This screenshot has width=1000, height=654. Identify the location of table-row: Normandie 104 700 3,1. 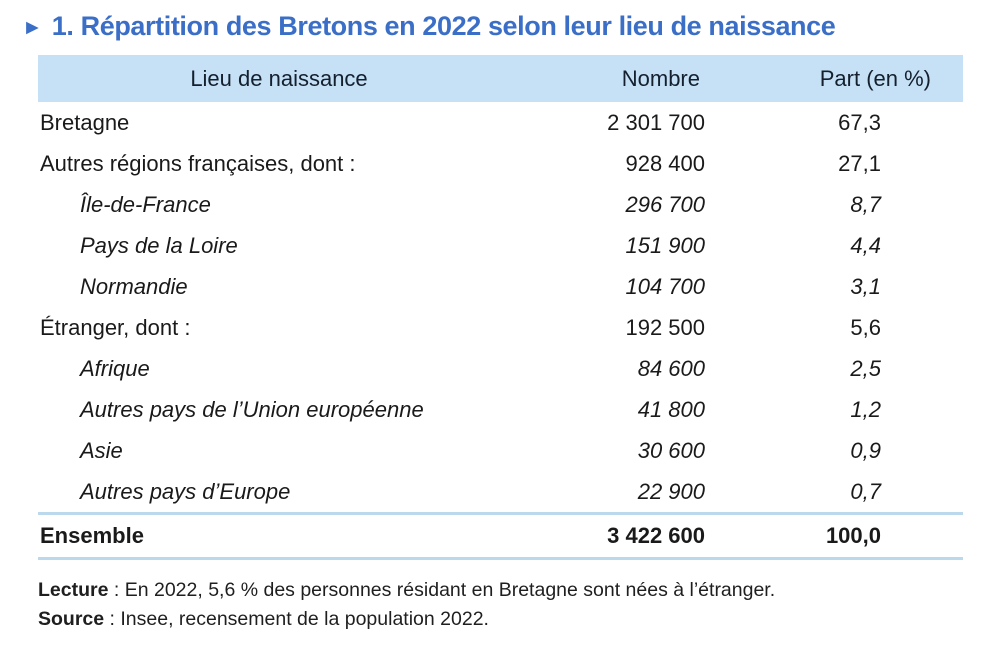
(500, 286).